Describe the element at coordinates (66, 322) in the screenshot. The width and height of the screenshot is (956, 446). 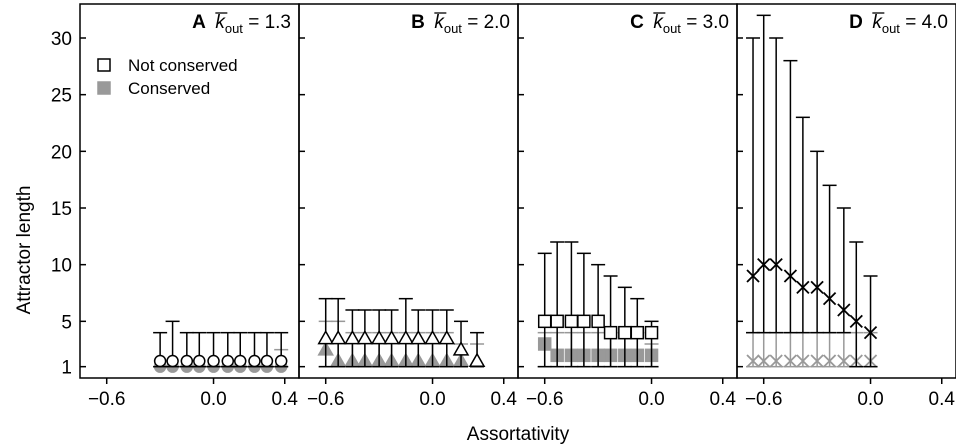
I see `y-tick-label: 5` at that location.